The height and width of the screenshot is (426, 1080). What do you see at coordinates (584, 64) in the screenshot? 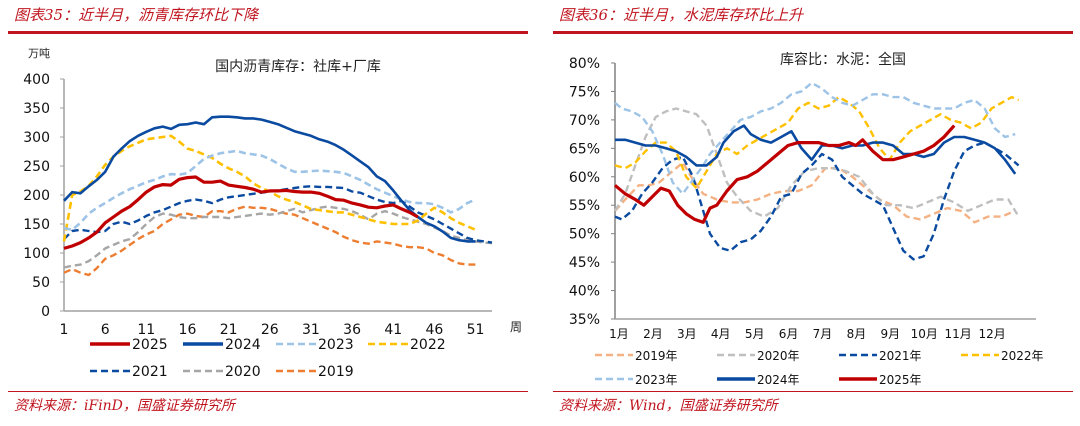
I see `y-tick-label: 80%` at bounding box center [584, 64].